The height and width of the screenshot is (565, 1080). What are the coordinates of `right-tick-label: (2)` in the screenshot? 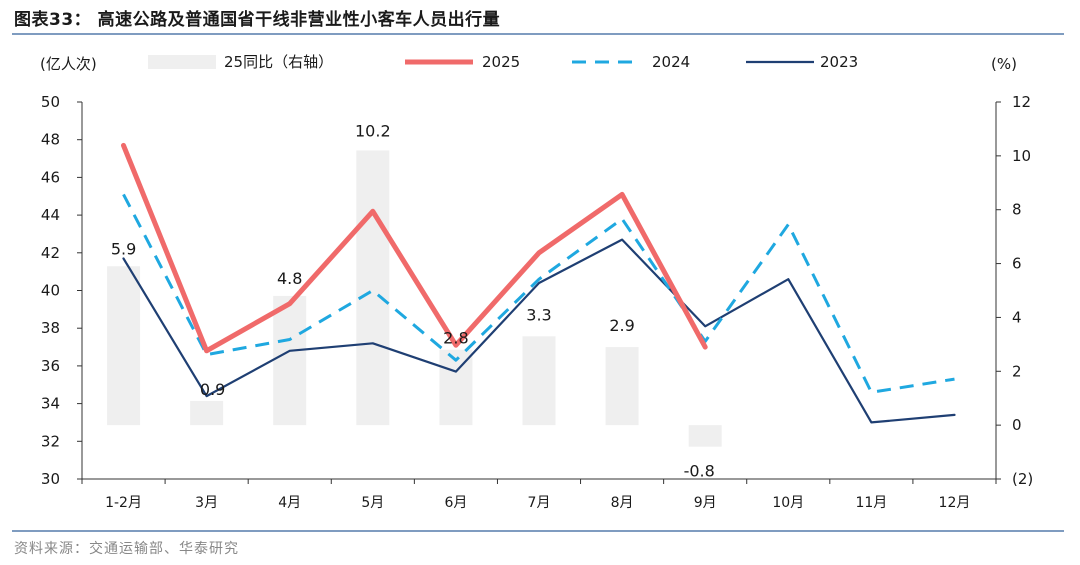 It's located at (1022, 479).